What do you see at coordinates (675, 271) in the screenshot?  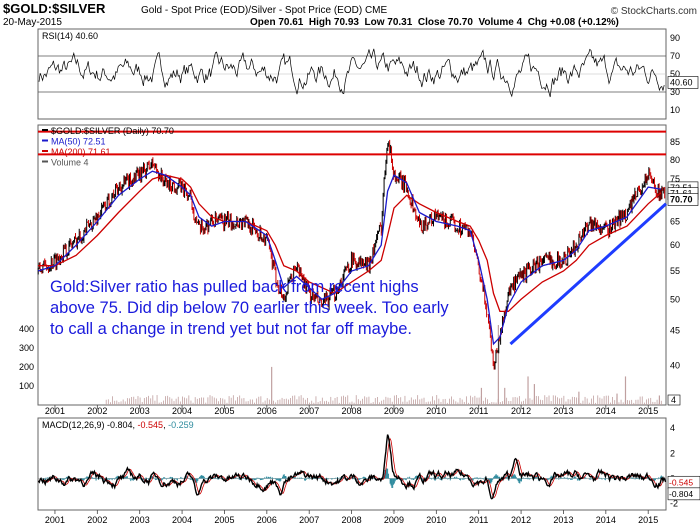 I see `price-tick-label: 55` at bounding box center [675, 271].